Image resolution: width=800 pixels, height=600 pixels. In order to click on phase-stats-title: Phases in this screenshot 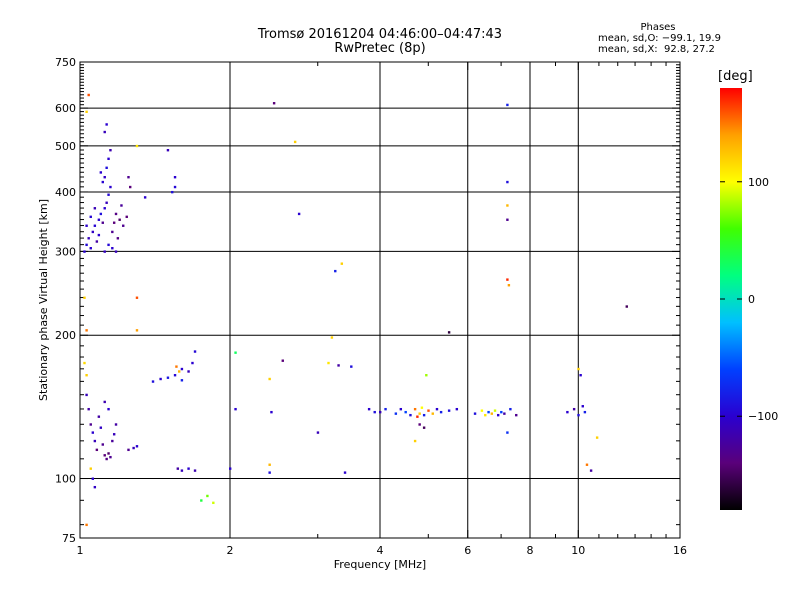, I will do `click(658, 27)`.